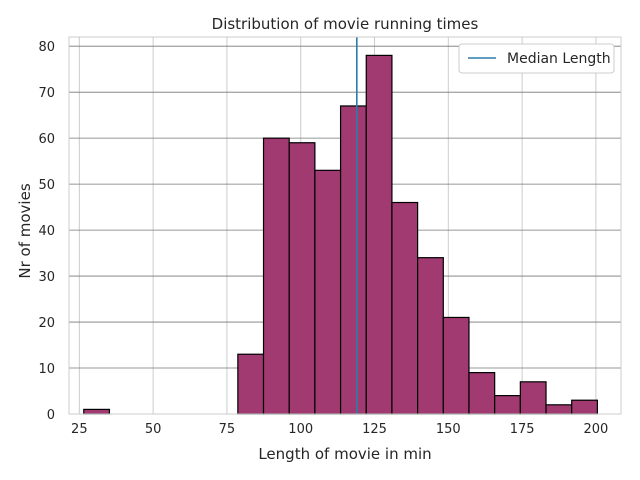  Describe the element at coordinates (79, 429) in the screenshot. I see `x-tick-label: 25` at that location.